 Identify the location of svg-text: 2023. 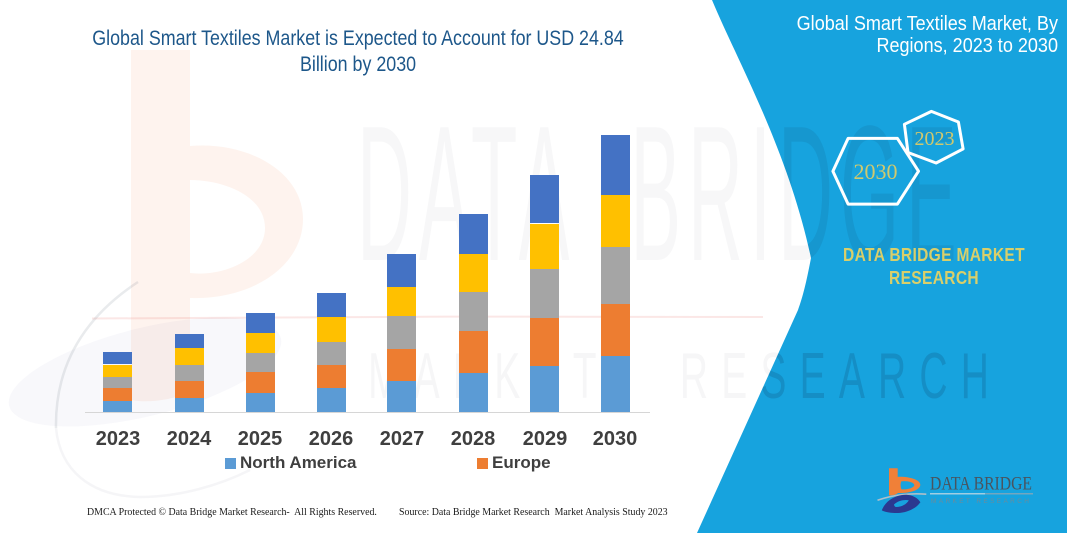
(935, 139).